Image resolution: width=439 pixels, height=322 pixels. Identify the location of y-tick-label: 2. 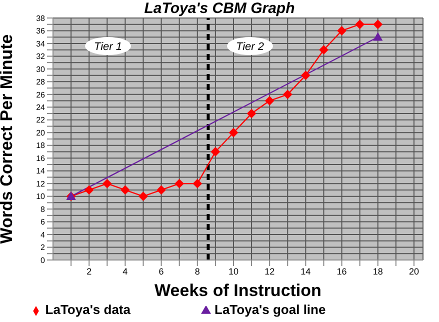
(43, 247).